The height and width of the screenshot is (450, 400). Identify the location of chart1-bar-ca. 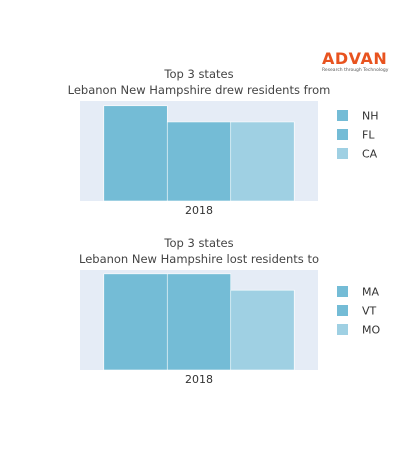
(262, 161).